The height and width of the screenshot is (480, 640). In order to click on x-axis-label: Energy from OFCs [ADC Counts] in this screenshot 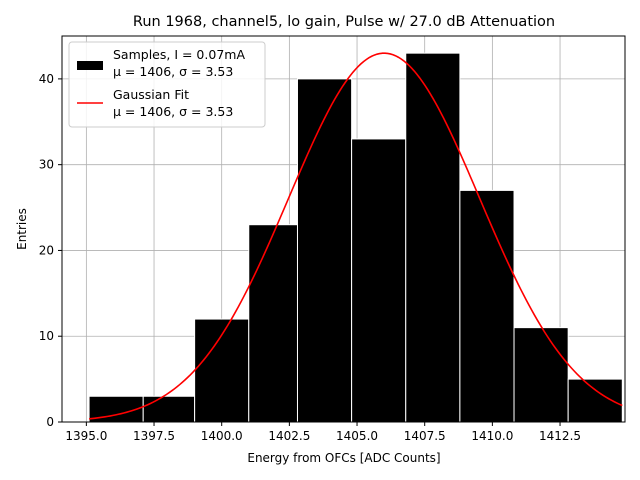, I will do `click(343, 458)`.